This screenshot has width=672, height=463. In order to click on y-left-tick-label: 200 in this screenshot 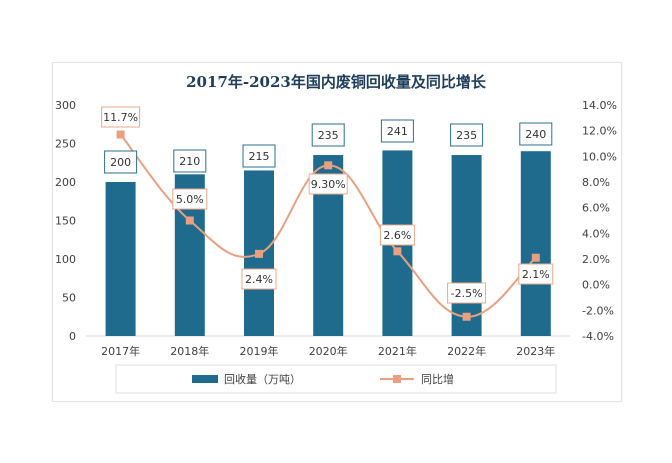, I will do `click(65, 182)`.